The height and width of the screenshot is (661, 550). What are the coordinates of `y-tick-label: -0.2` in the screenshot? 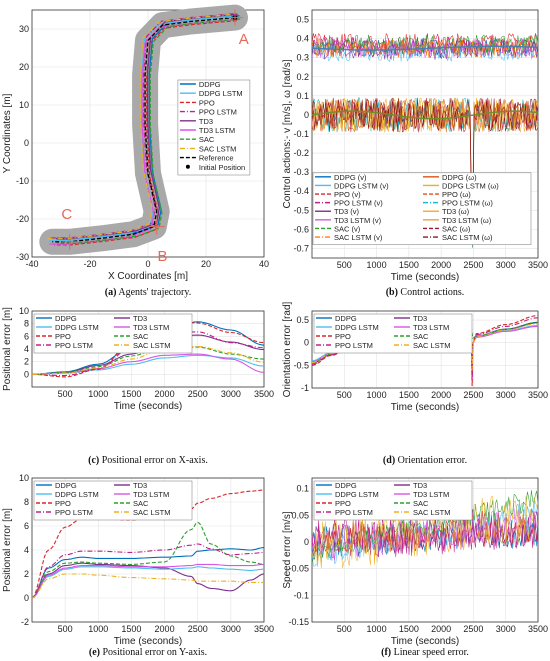 It's located at (301, 153).